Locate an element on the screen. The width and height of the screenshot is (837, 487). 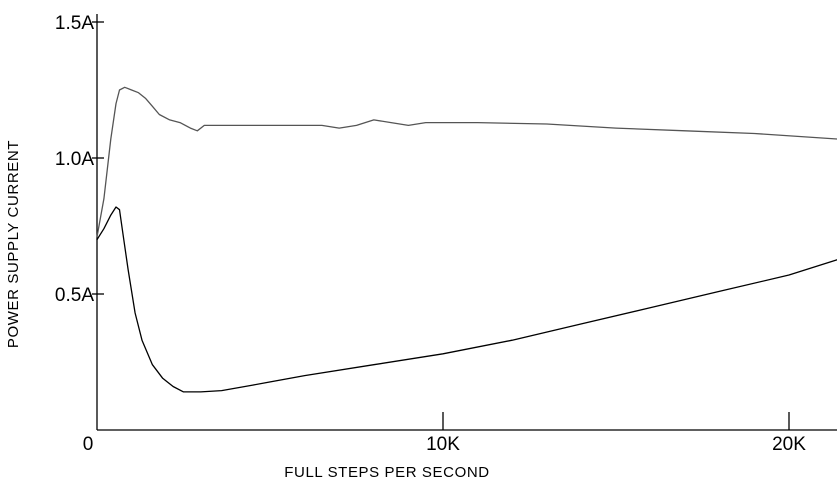
x-tick-label: 20K is located at coordinates (789, 444).